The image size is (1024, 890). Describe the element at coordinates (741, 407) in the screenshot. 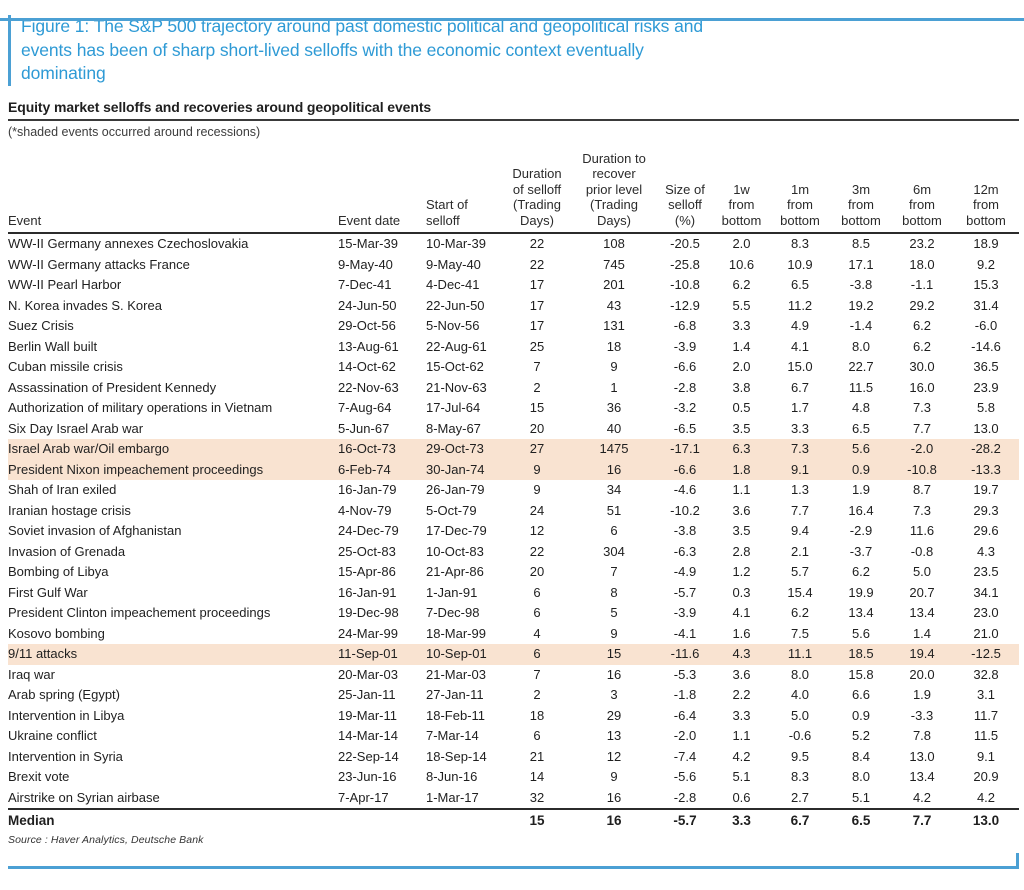

I see `cell-w1: 0.5` at that location.